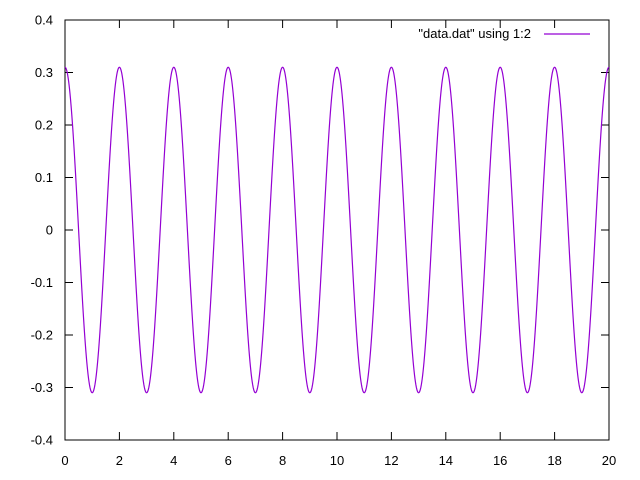  I want to click on x-tick-label: 14, so click(446, 460).